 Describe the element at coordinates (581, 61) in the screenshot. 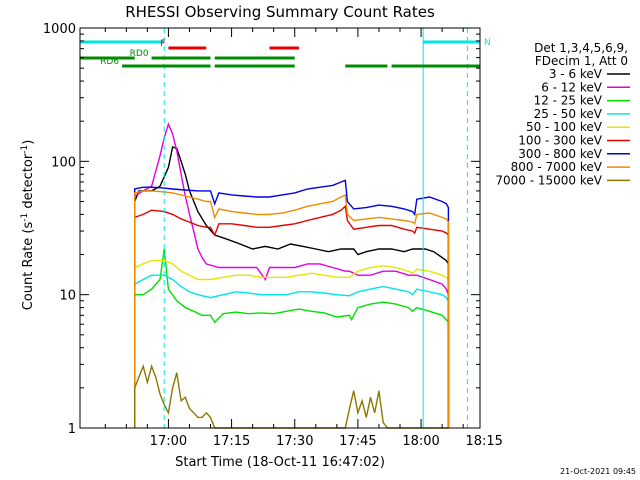

I see `legend-header-line-2: FDecim 1, Att 0` at that location.